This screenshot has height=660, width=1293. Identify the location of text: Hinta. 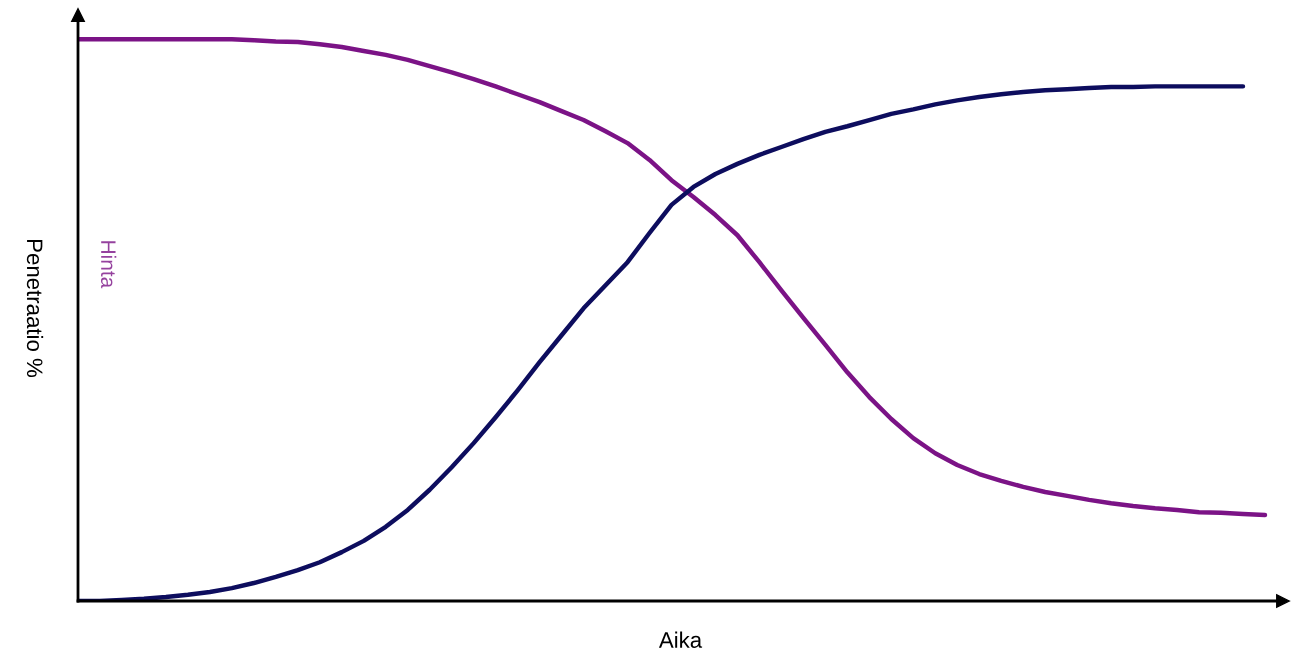
(108, 265).